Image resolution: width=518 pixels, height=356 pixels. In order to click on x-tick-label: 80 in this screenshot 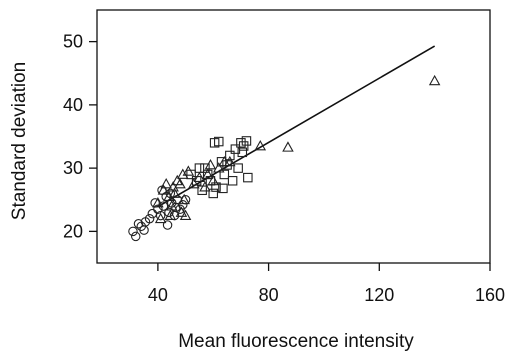, I will do `click(269, 295)`.